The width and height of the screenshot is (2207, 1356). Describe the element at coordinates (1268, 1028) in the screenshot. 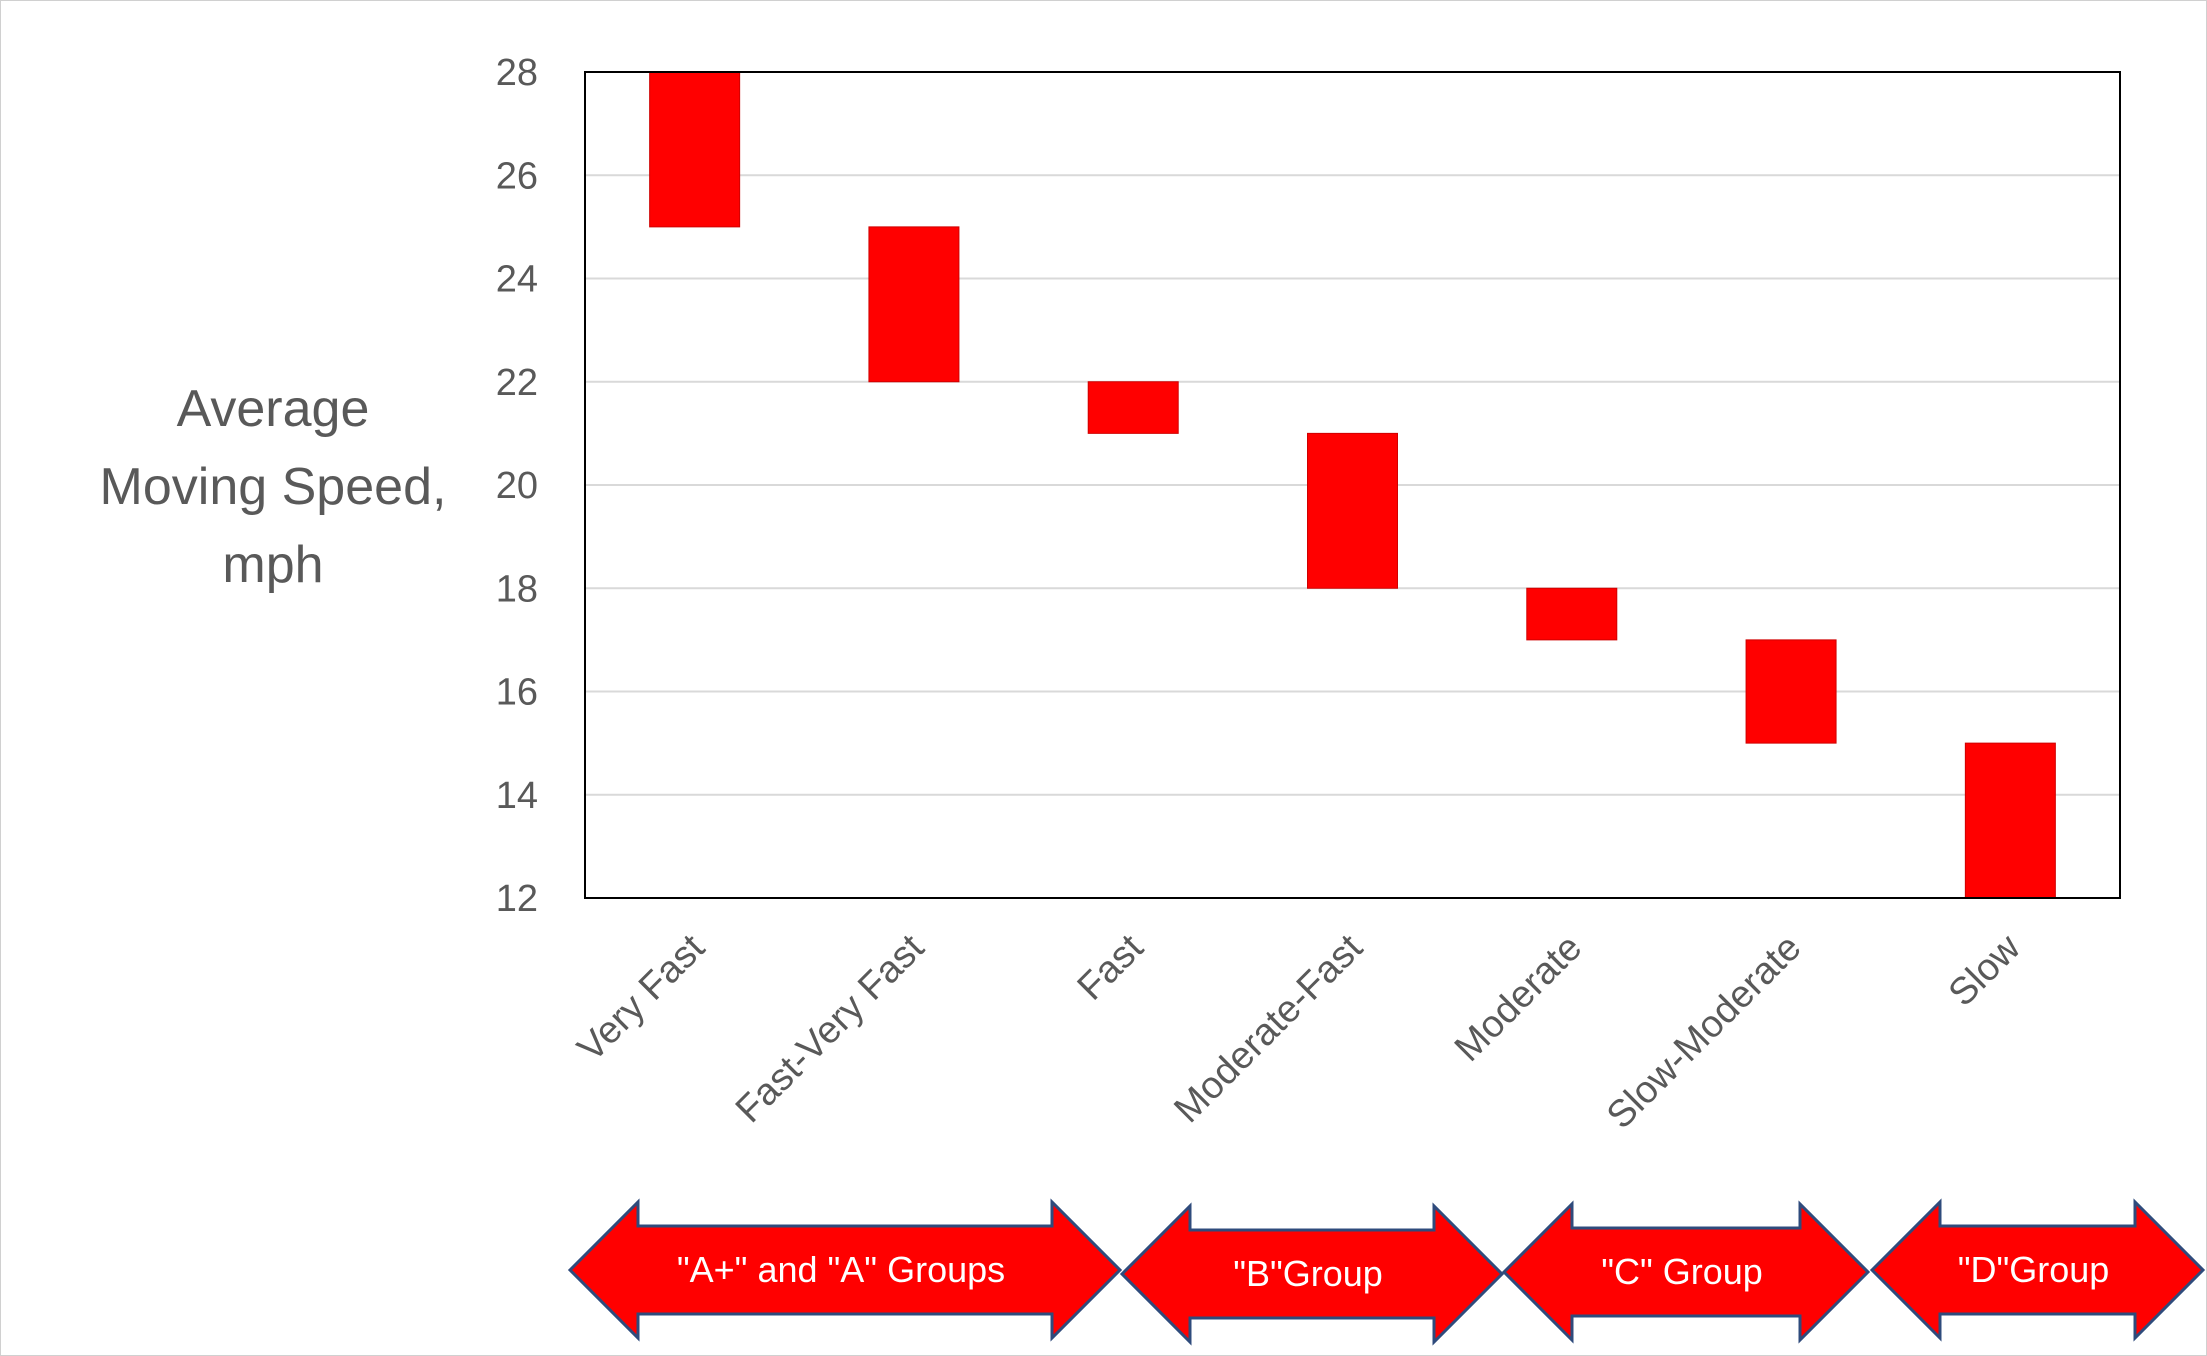

I see `x-category-label: Moderate-Fast` at that location.